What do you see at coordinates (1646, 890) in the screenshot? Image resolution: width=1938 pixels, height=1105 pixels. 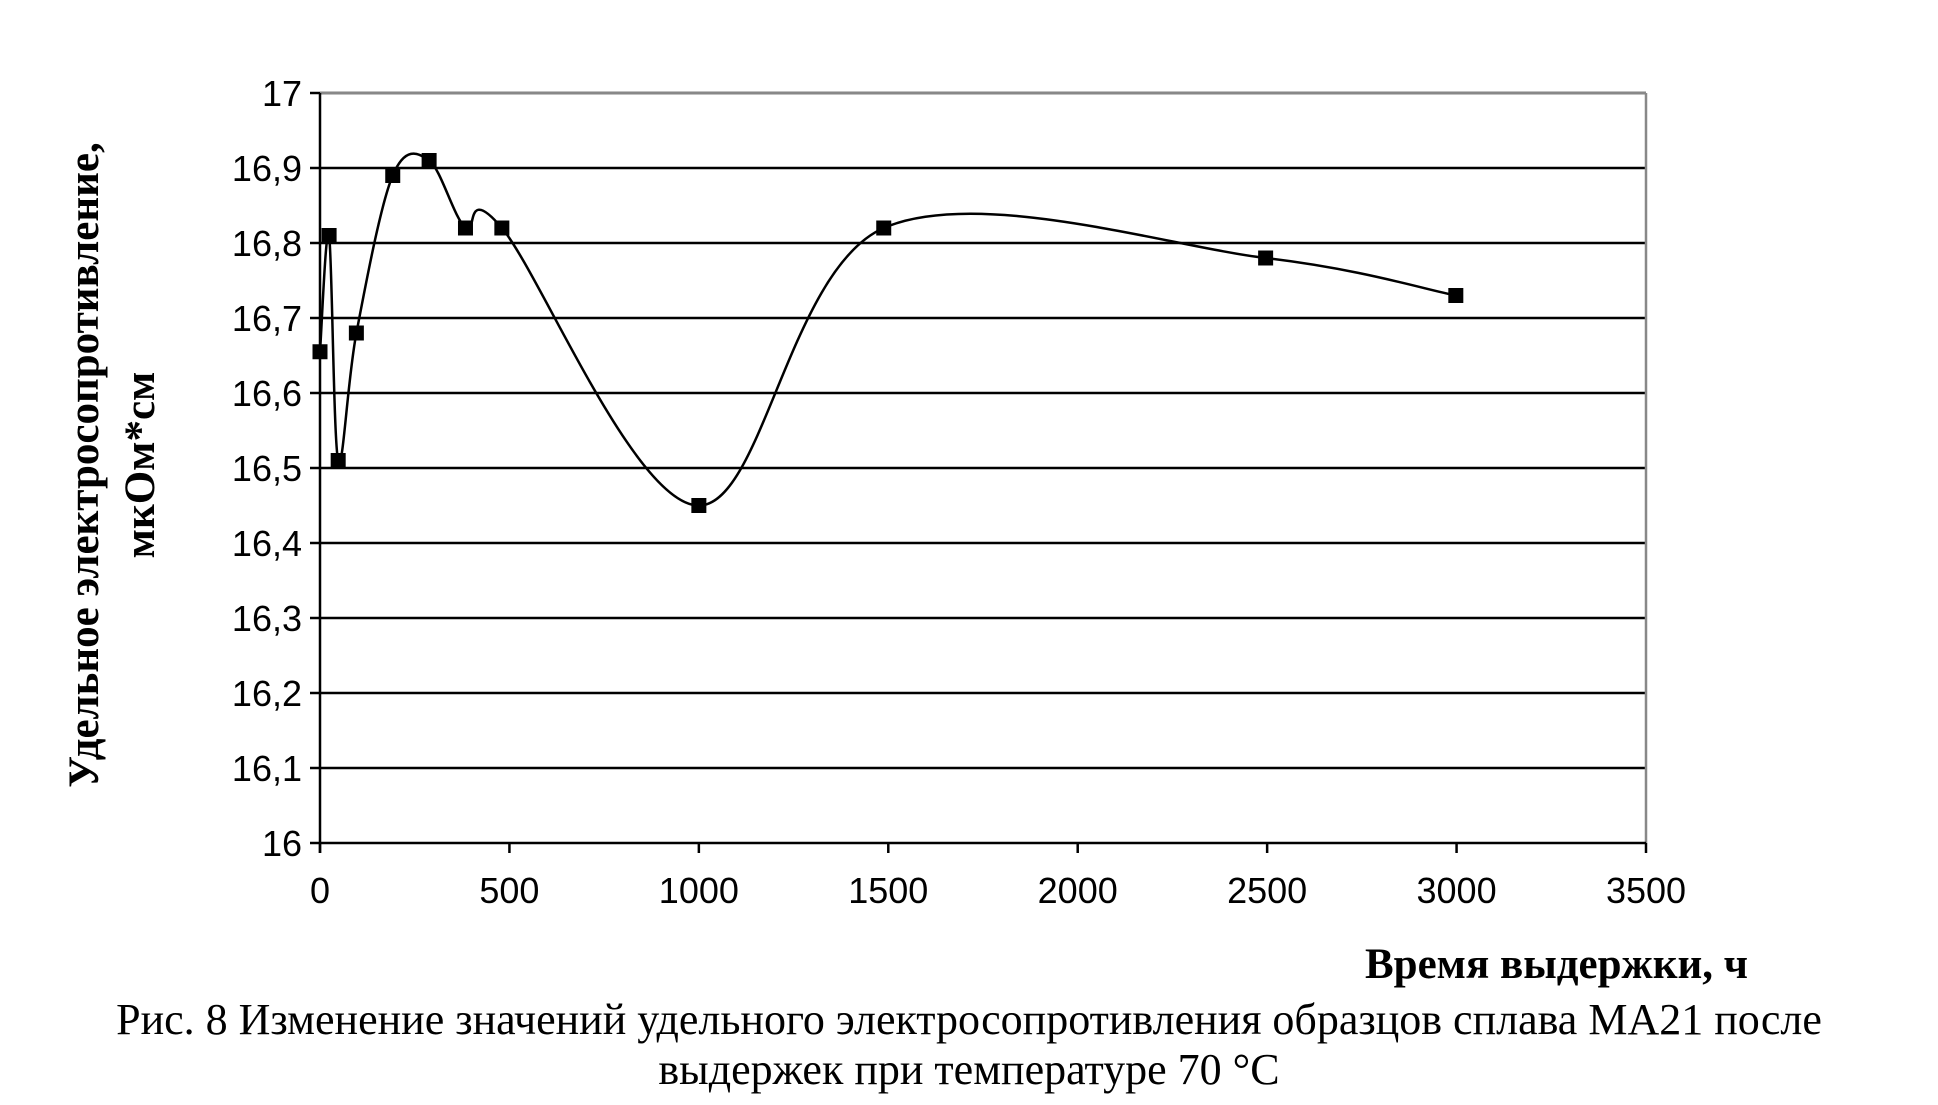 I see `x-tick-label: 3500` at bounding box center [1646, 890].